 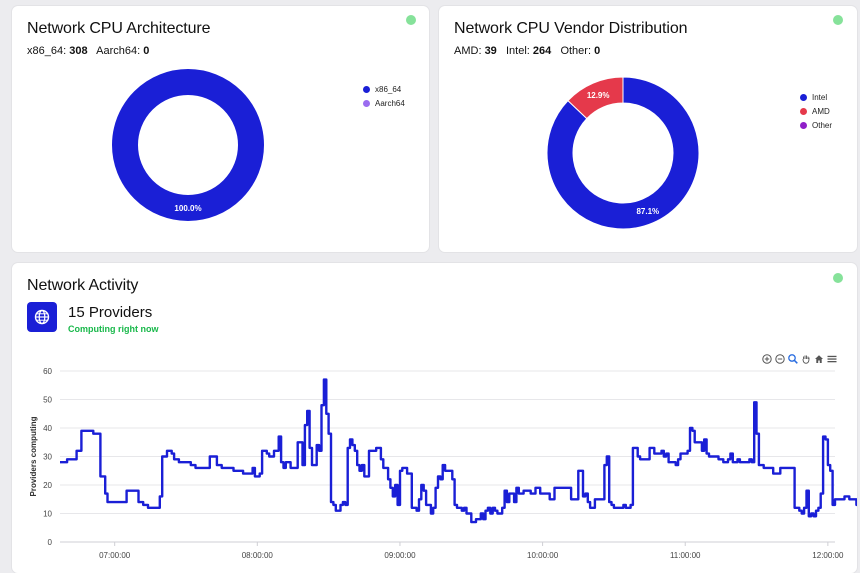 What do you see at coordinates (47, 51) in the screenshot?
I see `stat-label-x86: x86_64:` at bounding box center [47, 51].